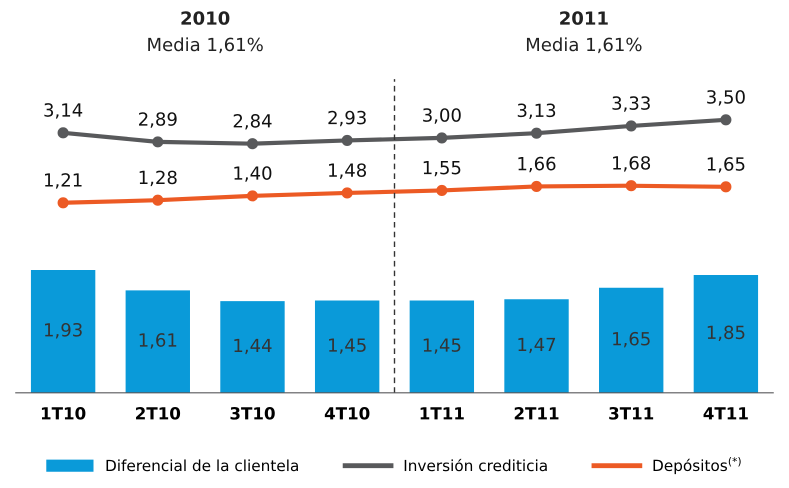 The width and height of the screenshot is (789, 488). Describe the element at coordinates (537, 112) in the screenshot. I see `data-label: 3,13` at that location.